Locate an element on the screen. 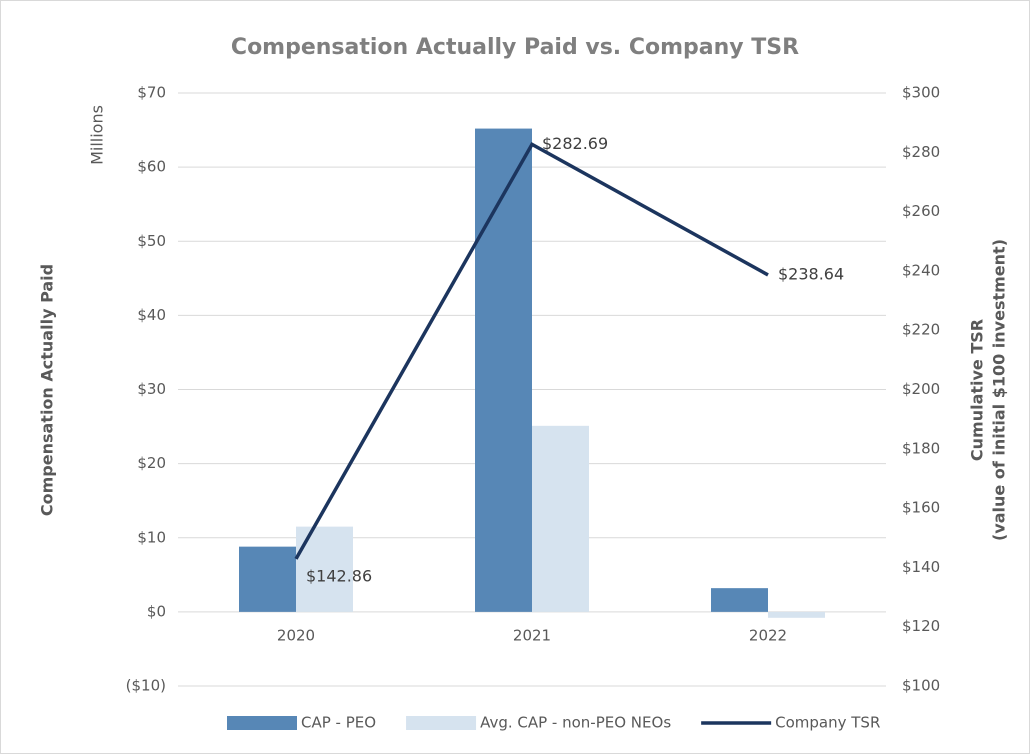 This screenshot has width=1030, height=754. y2-tick-label: $240 is located at coordinates (921, 270).